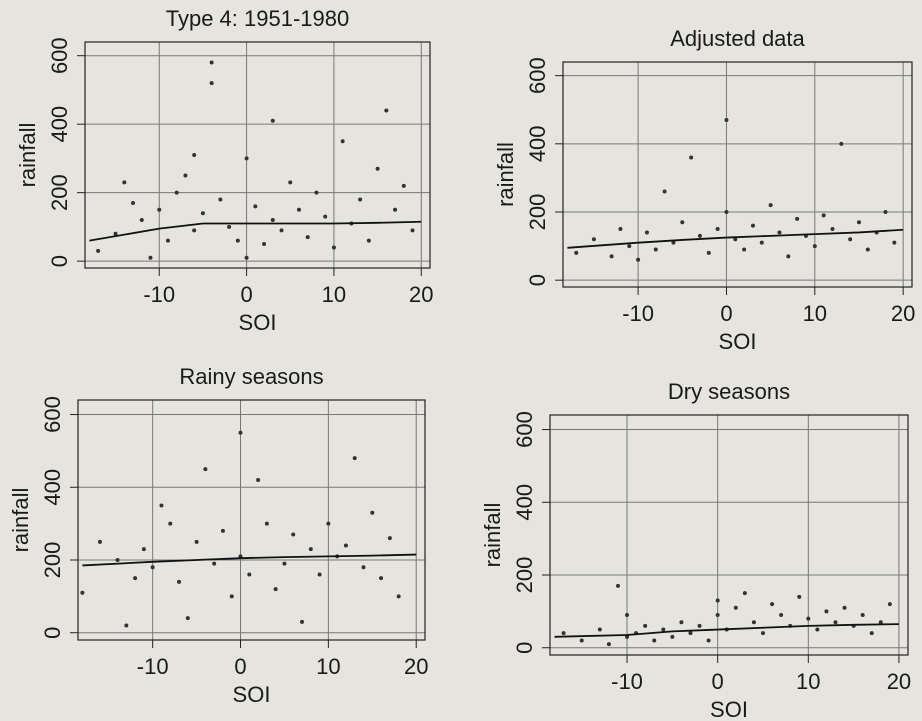  What do you see at coordinates (729, 535) in the screenshot?
I see `plot-frame` at bounding box center [729, 535].